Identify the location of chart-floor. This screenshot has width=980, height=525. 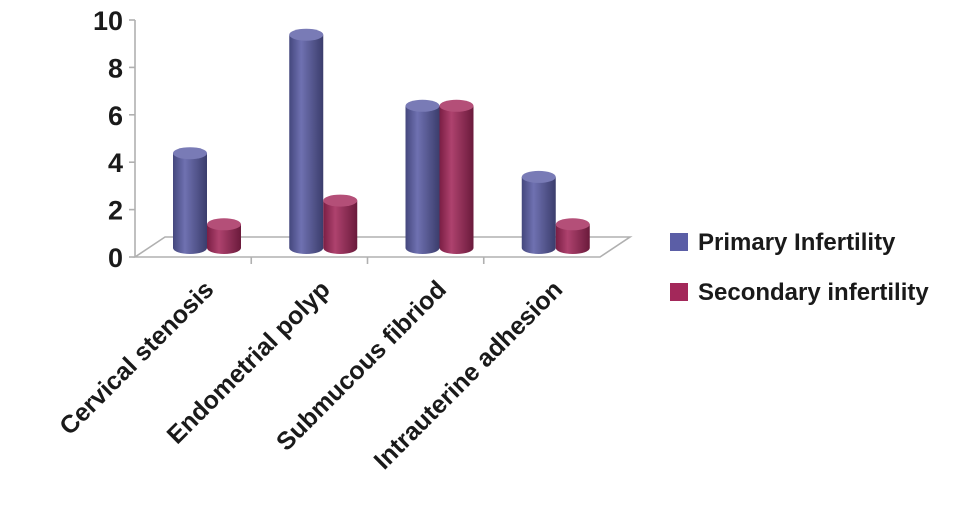
(382, 247).